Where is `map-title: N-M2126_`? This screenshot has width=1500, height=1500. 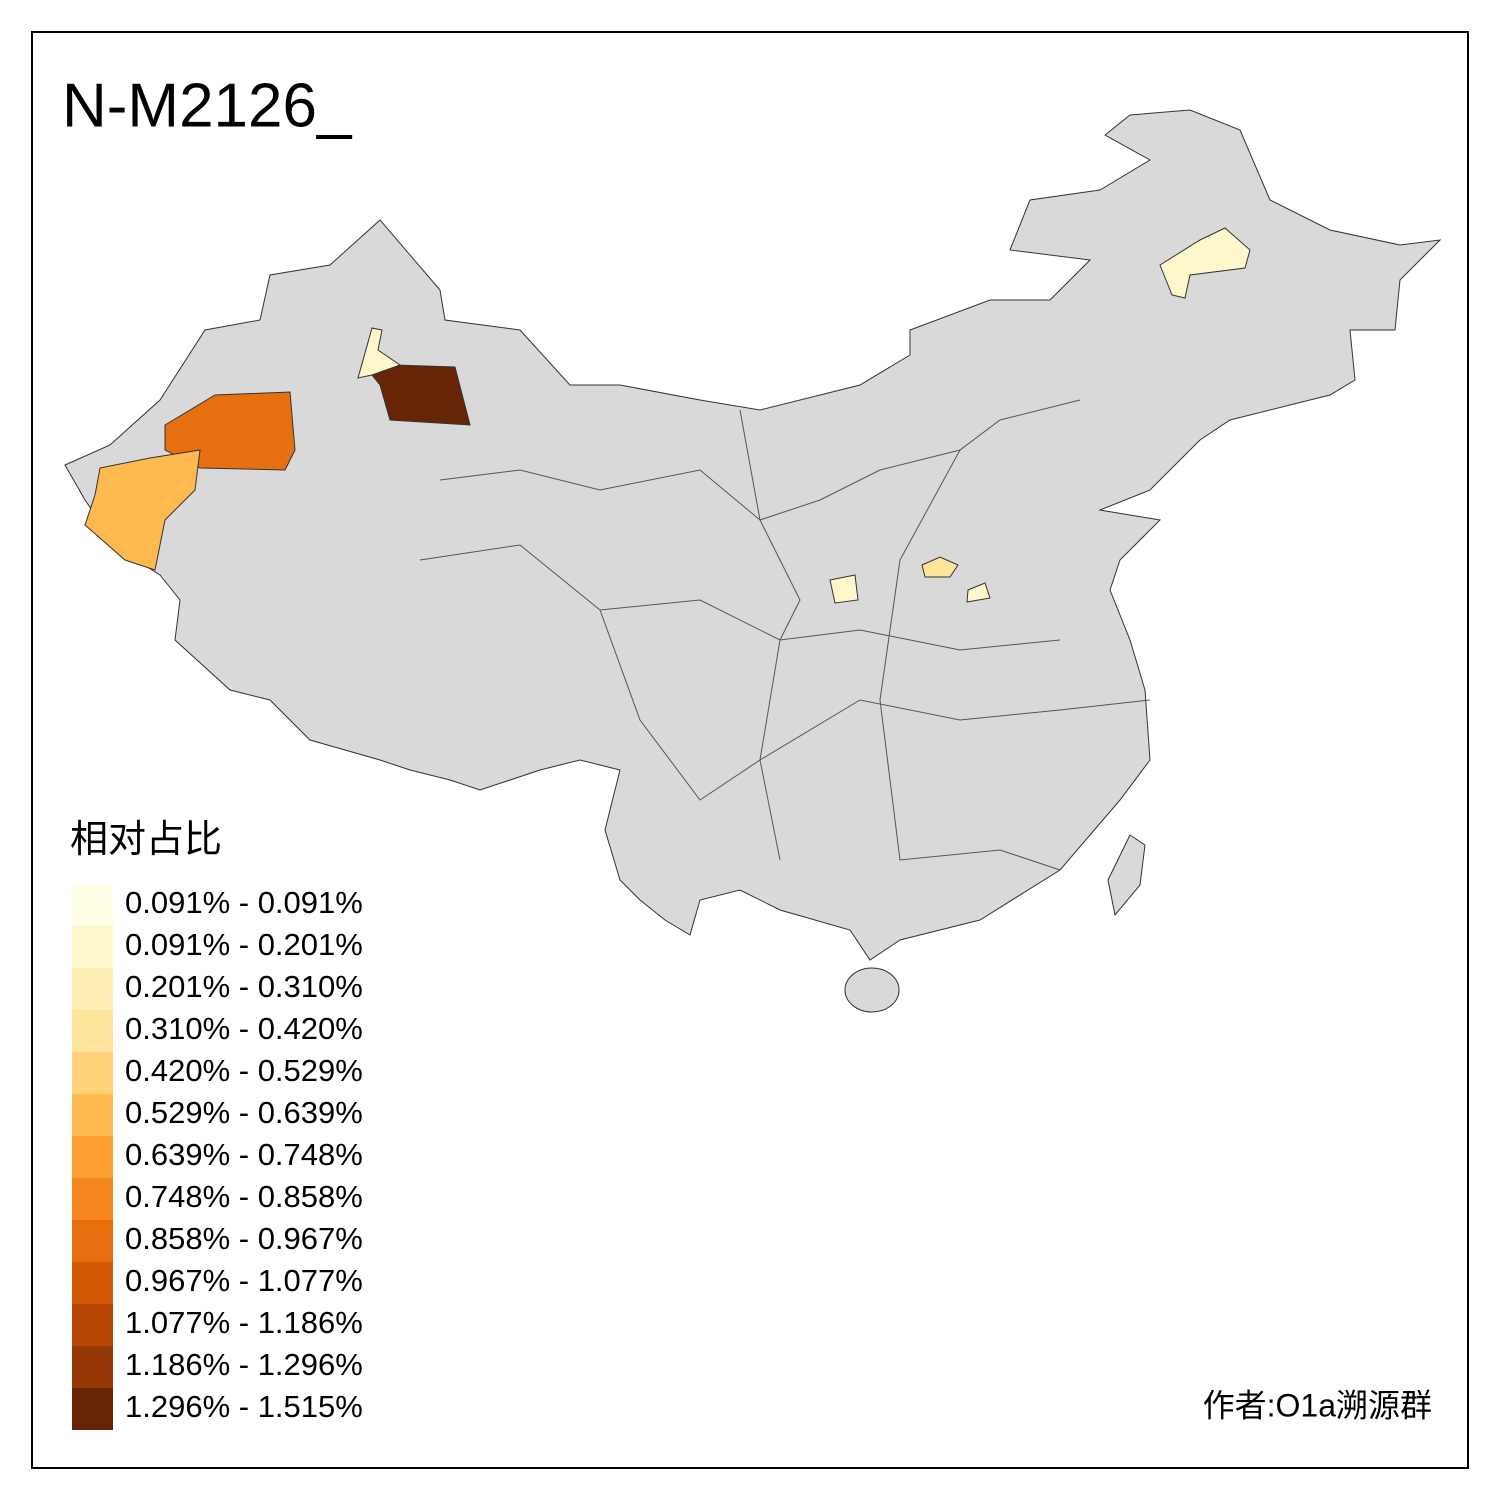 map-title: N-M2126_ is located at coordinates (207, 105).